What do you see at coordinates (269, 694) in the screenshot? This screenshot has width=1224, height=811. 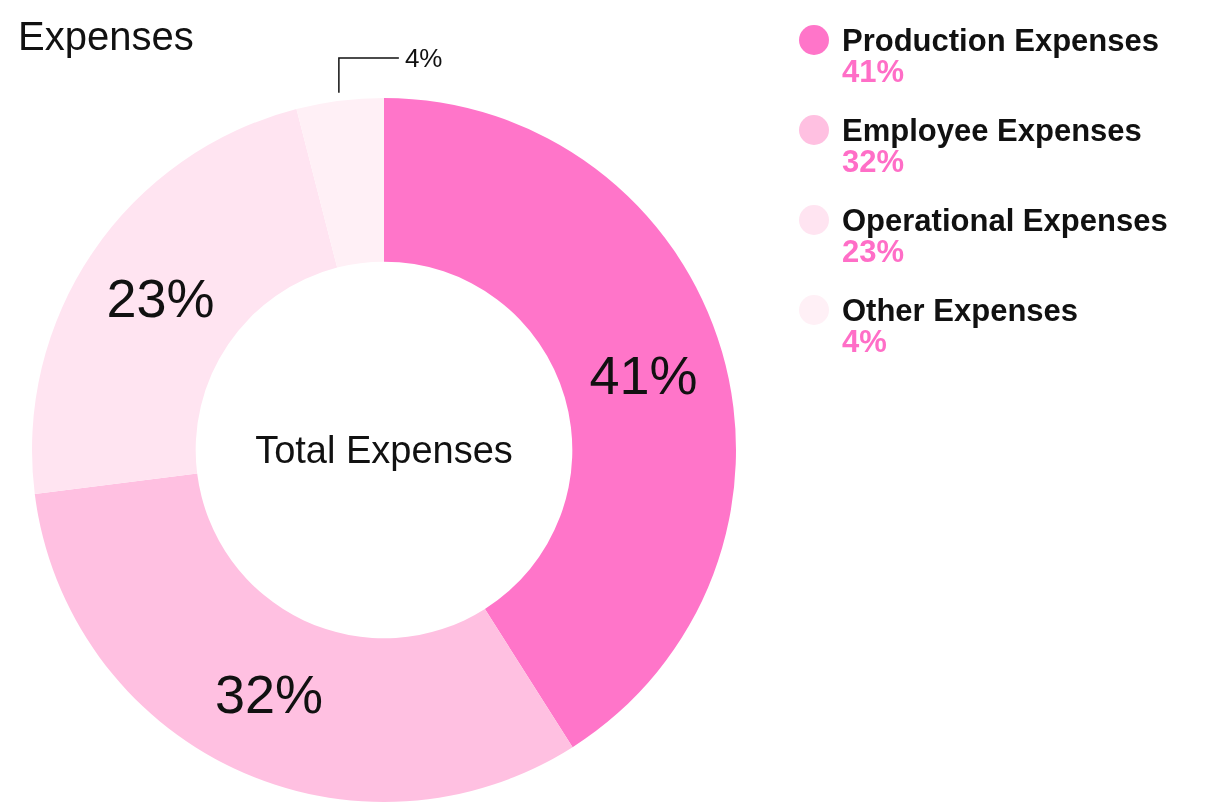 I see `data-label: 32%` at bounding box center [269, 694].